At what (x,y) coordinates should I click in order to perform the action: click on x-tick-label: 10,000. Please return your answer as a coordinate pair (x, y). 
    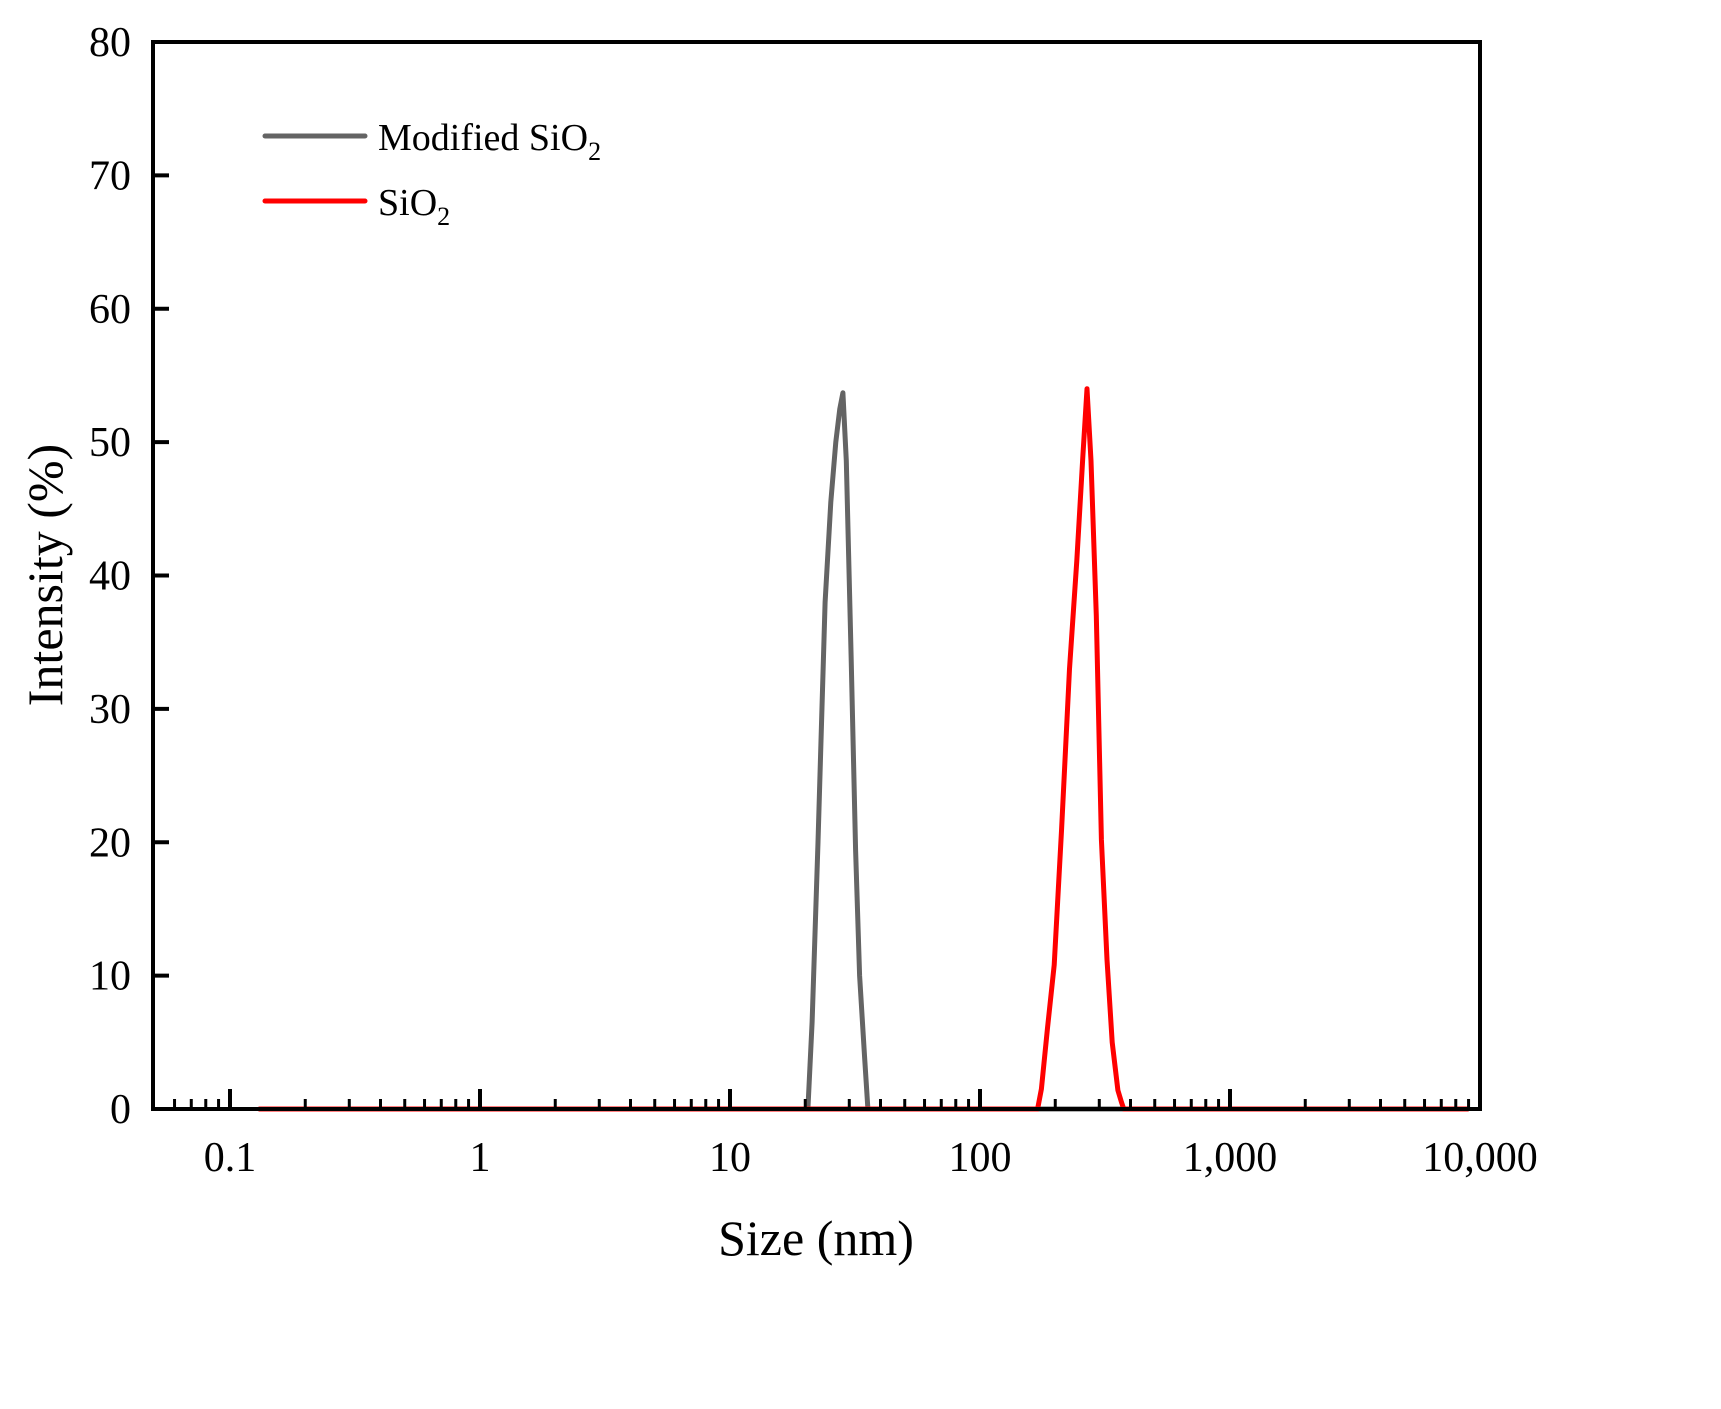
    Looking at the image, I should click on (1480, 1158).